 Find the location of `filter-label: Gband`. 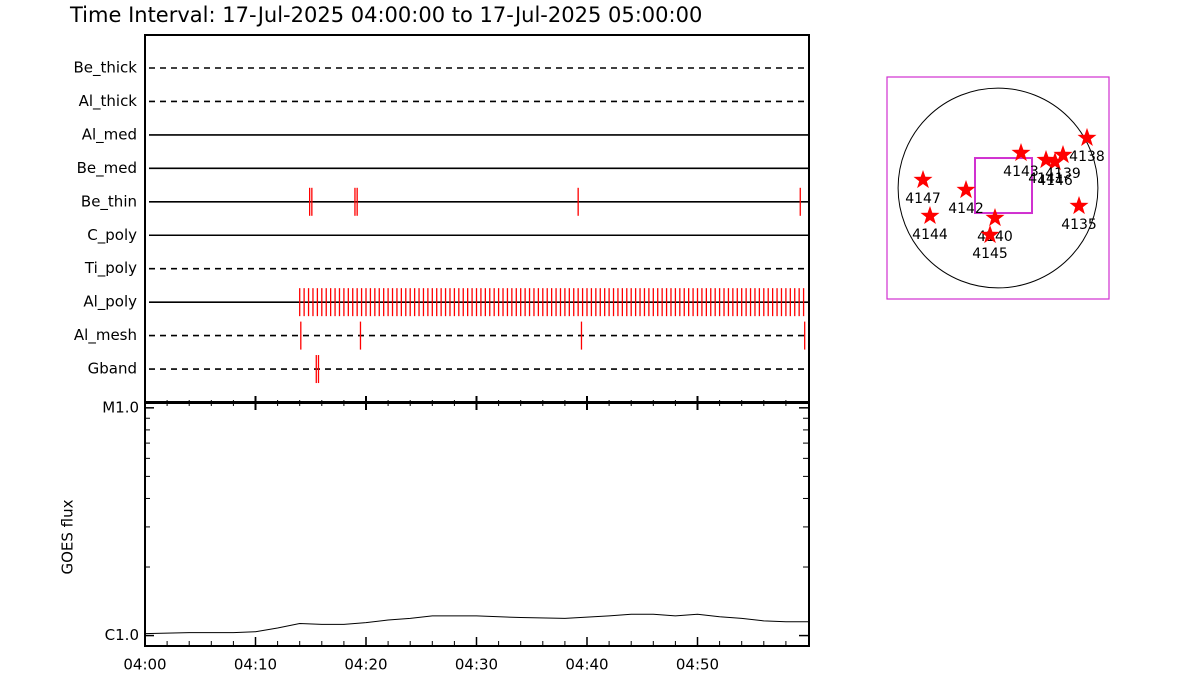

filter-label: Gband is located at coordinates (112, 369).